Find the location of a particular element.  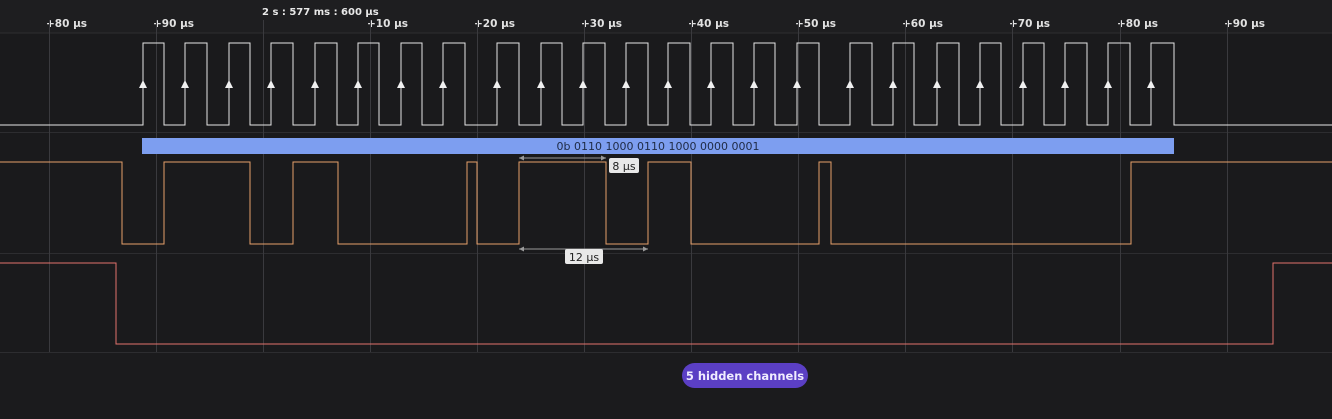

measurement-lower-label: 12 μs is located at coordinates (584, 257).